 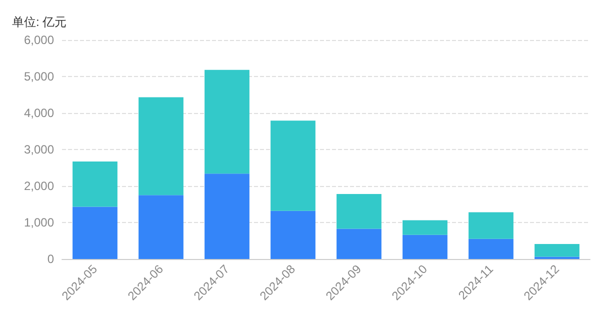 I want to click on y-axis-title: 单位: 亿元, so click(x=39, y=22).